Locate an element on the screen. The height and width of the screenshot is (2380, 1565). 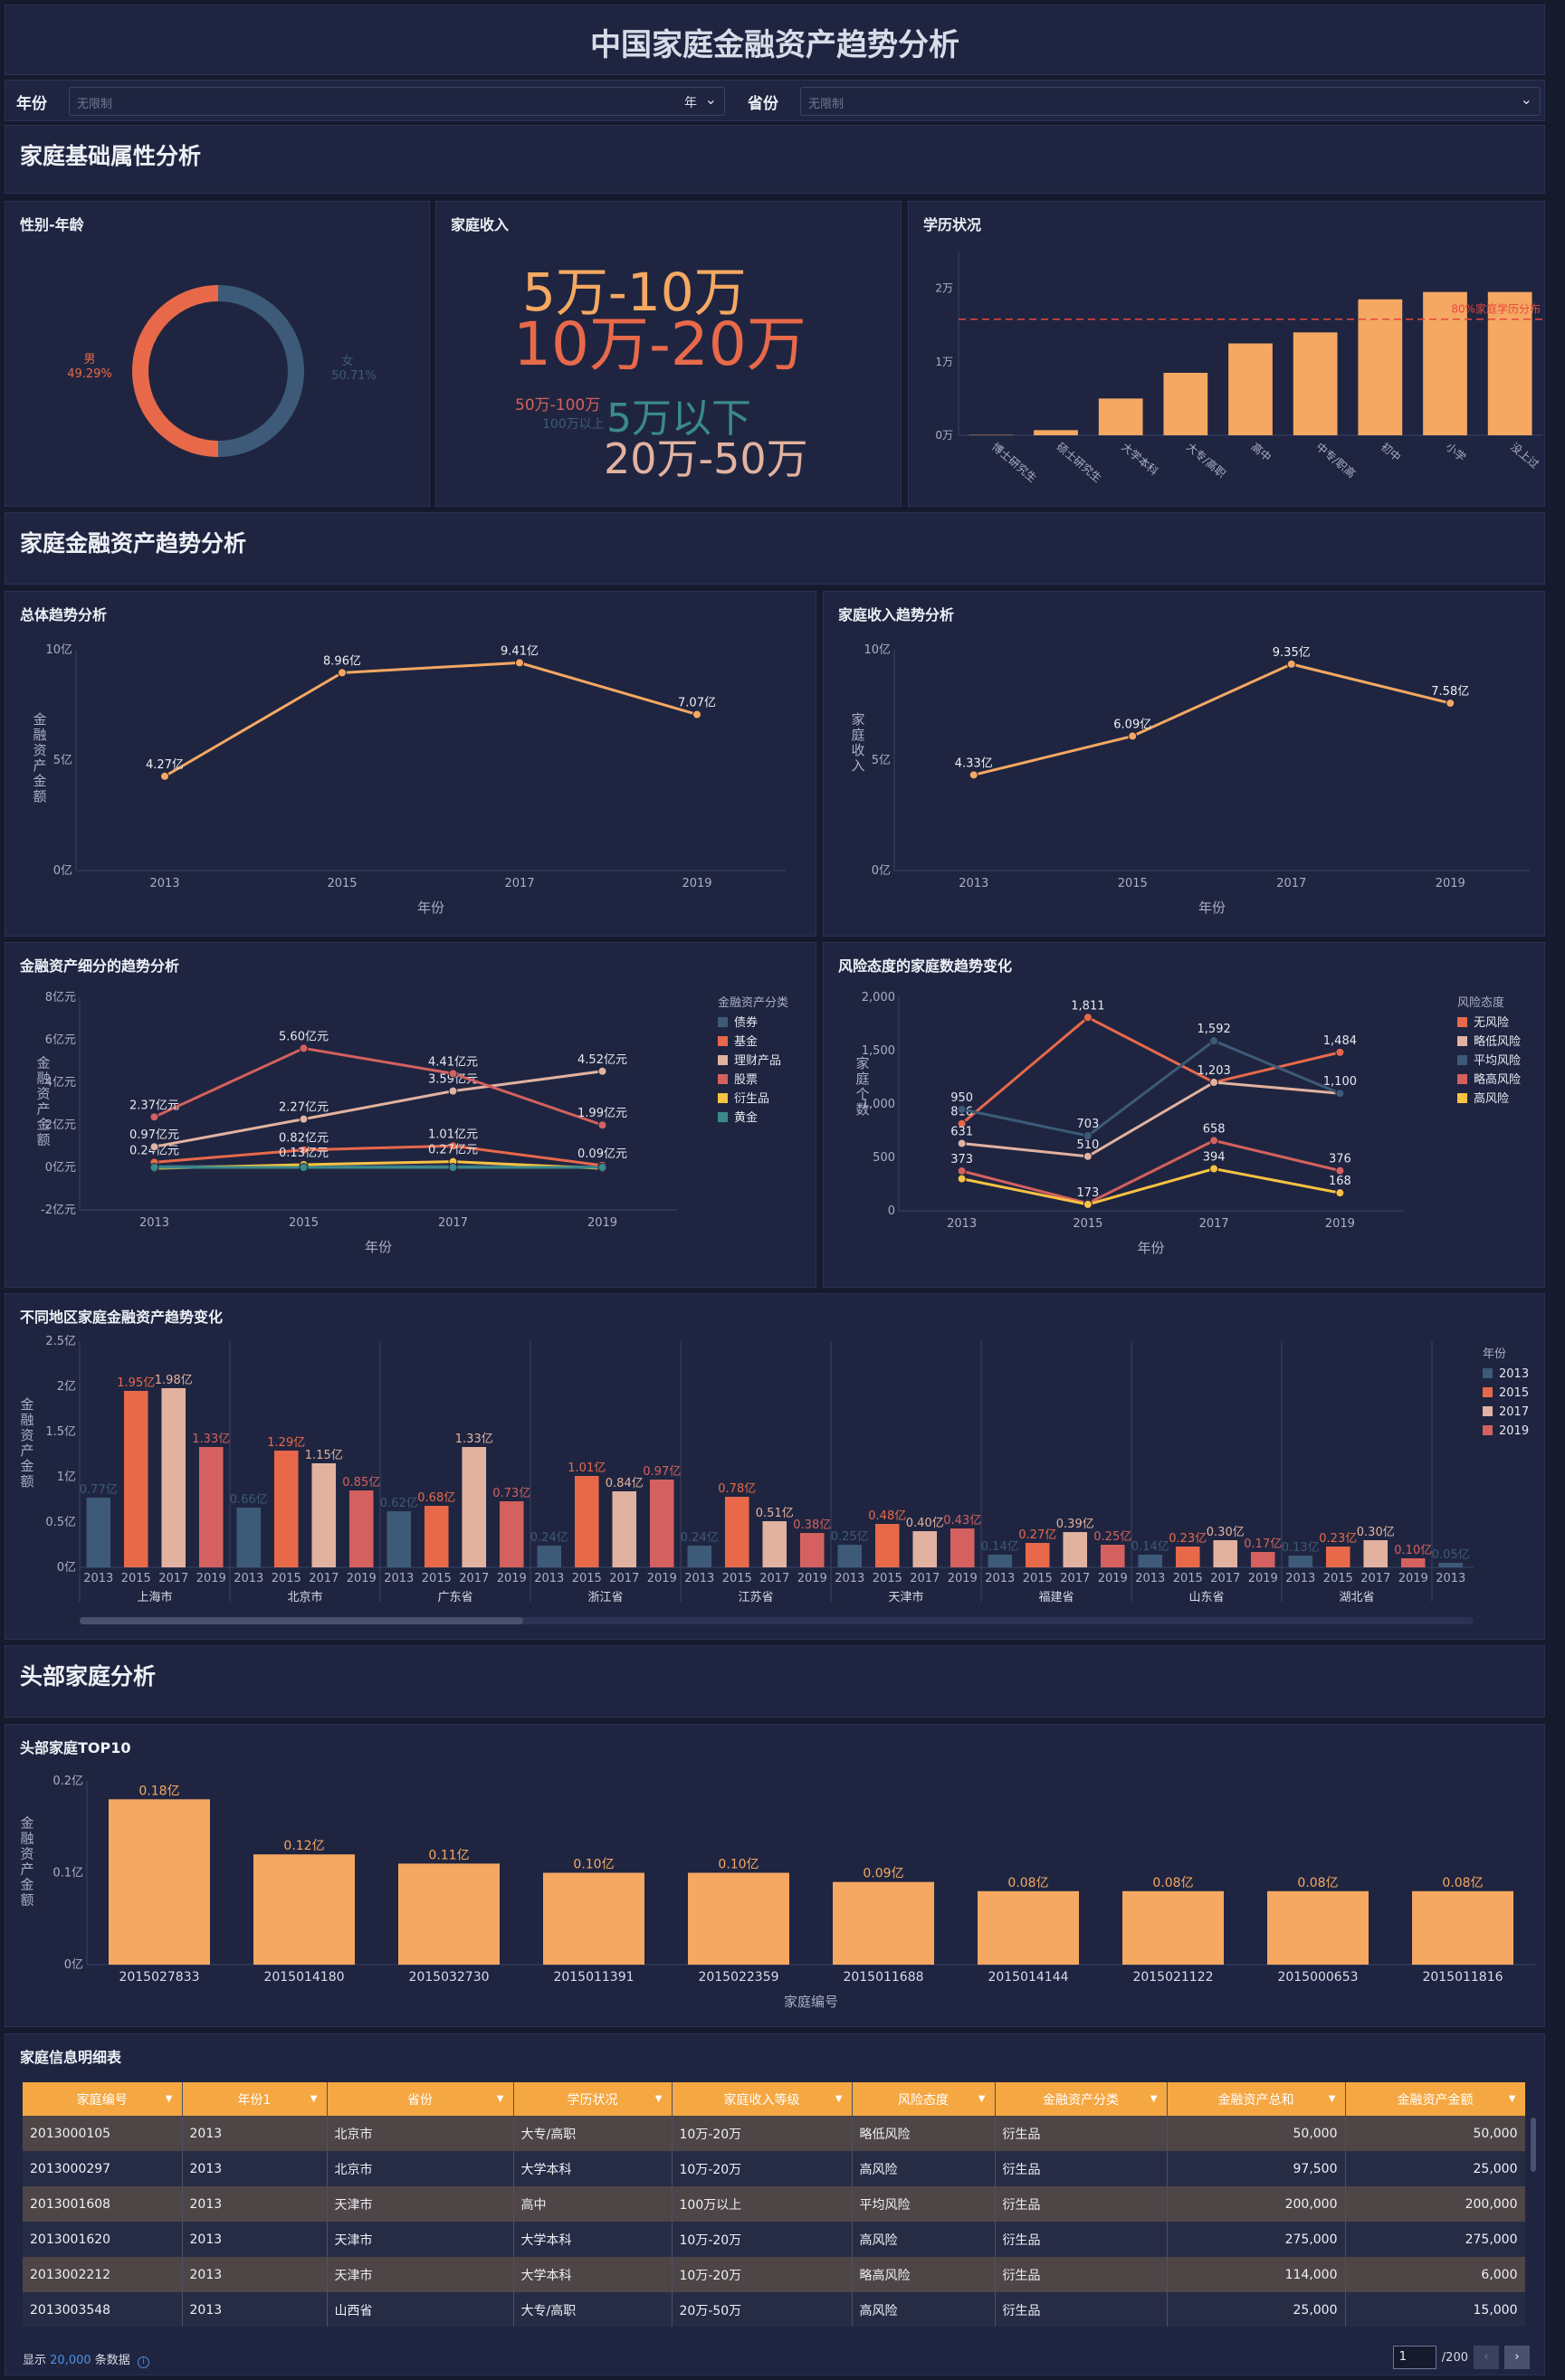
column-header-label: 金融资产分类 is located at coordinates (1081, 2100).